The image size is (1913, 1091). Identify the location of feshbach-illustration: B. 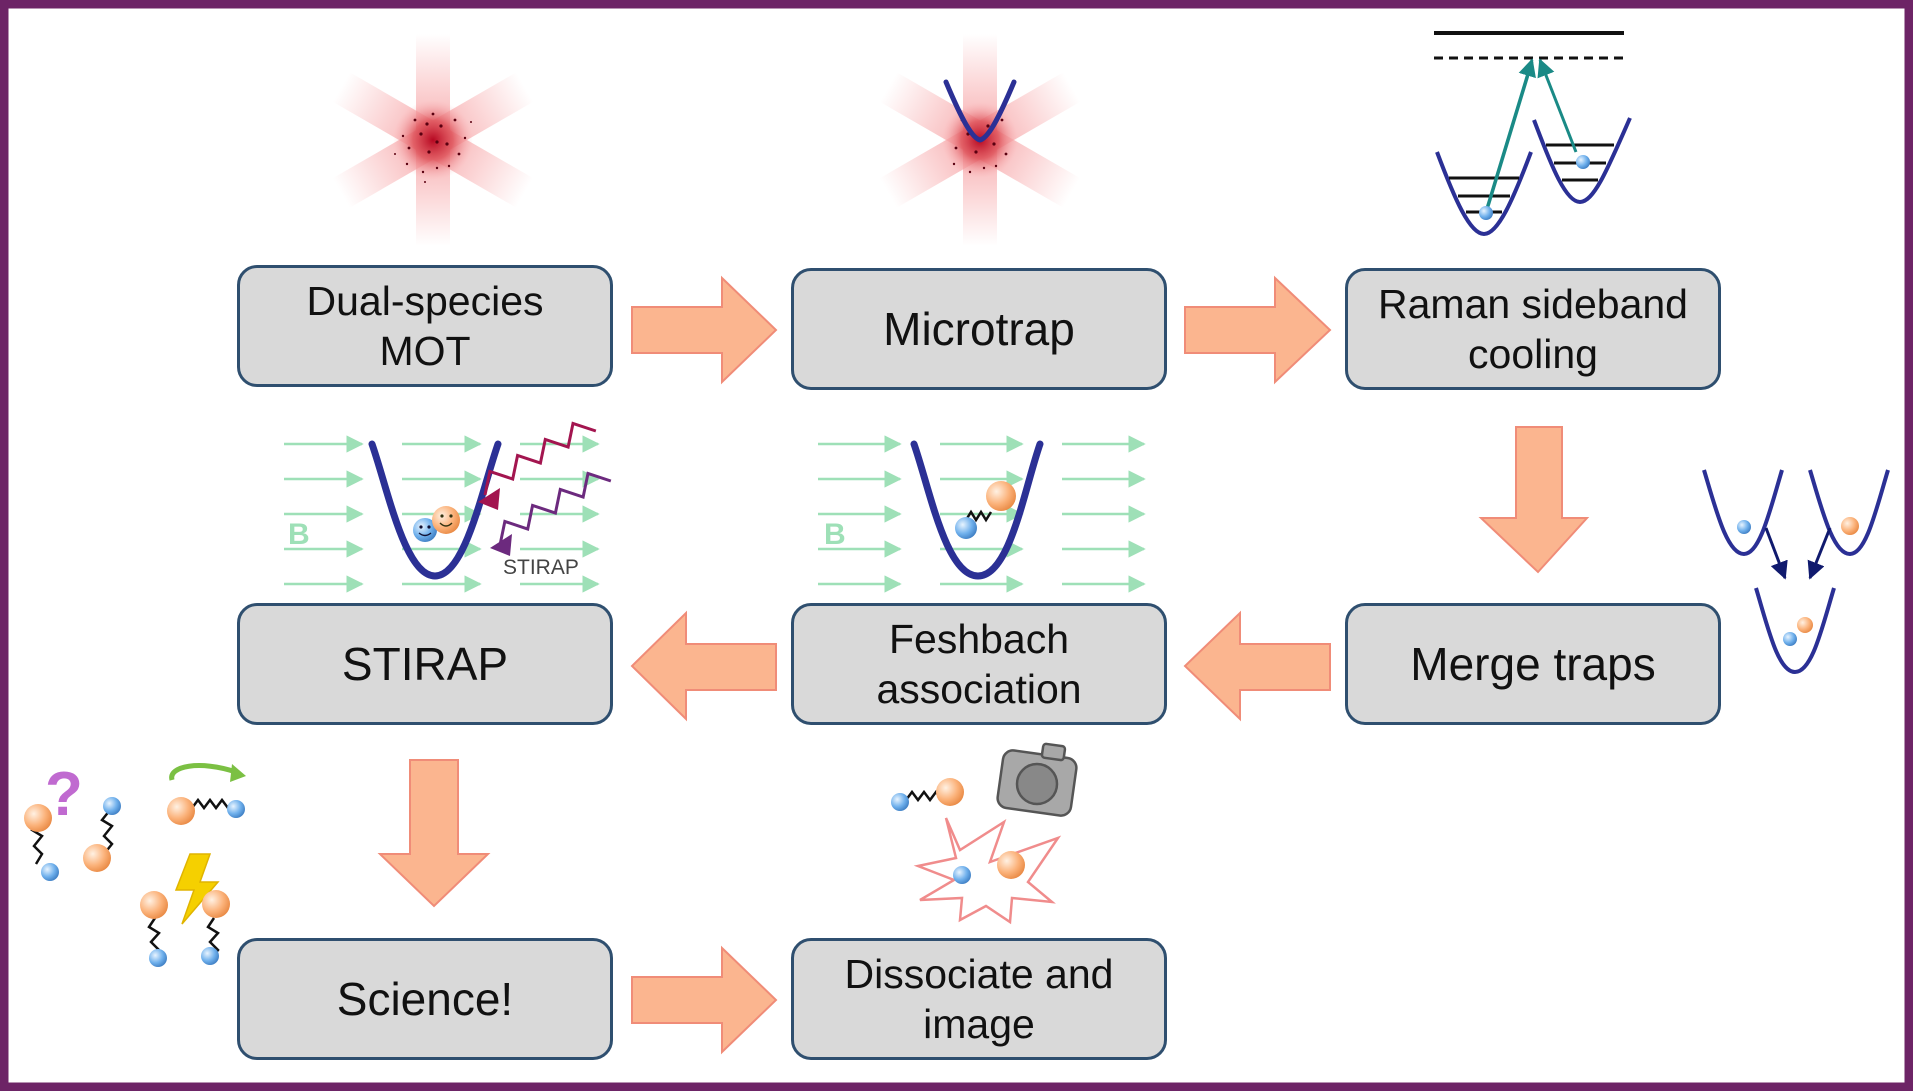
(982, 514).